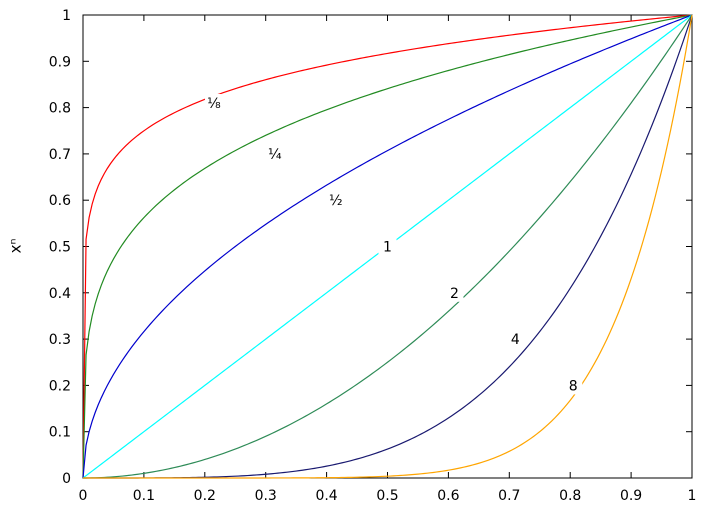 This screenshot has height=513, width=720. What do you see at coordinates (509, 496) in the screenshot?
I see `x-tick-label: 0.7` at bounding box center [509, 496].